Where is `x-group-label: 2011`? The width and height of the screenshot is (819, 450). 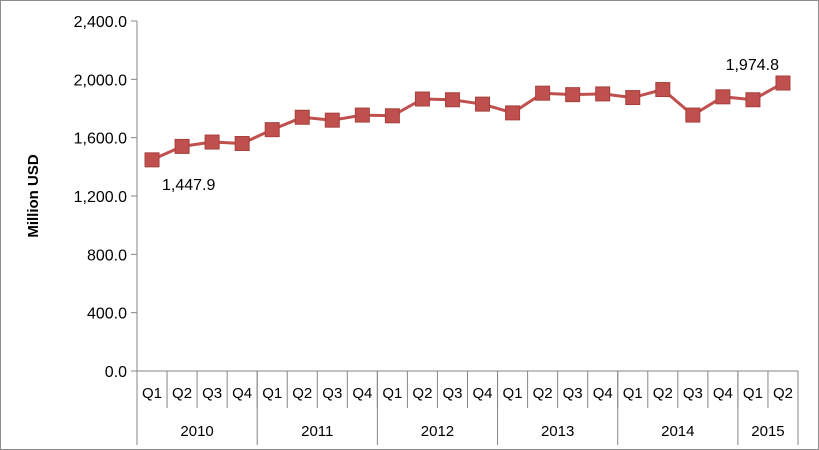 x-group-label: 2011 is located at coordinates (317, 431).